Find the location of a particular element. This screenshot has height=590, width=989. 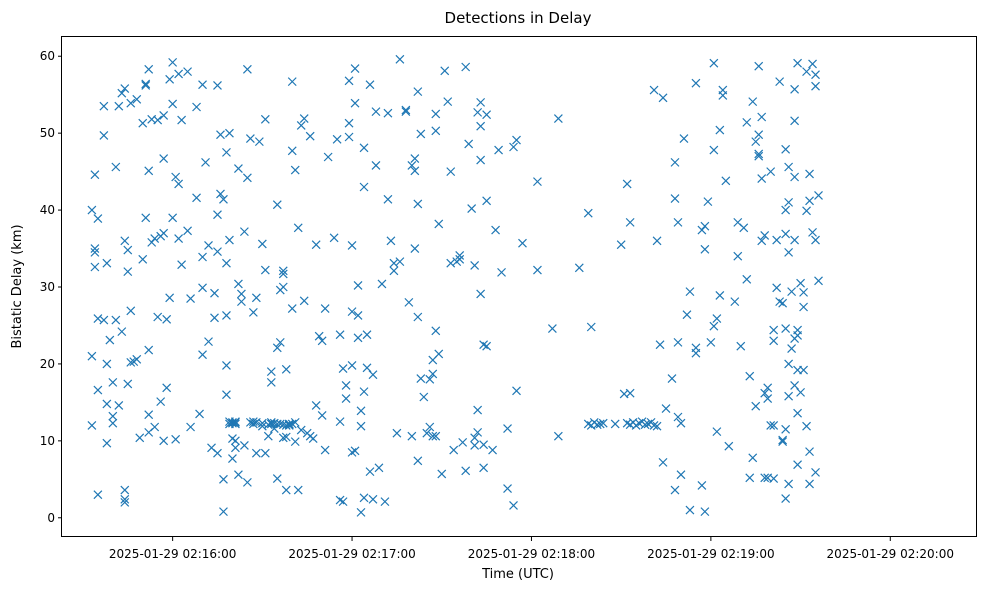

y-axis-ticks: 0 10 20 30 40 50 60 is located at coordinates (51, 287).